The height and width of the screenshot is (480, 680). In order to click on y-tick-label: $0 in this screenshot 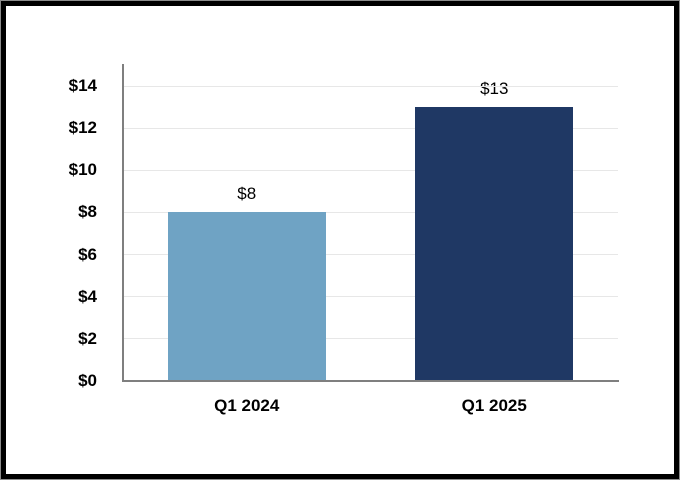, I will do `click(87, 380)`.